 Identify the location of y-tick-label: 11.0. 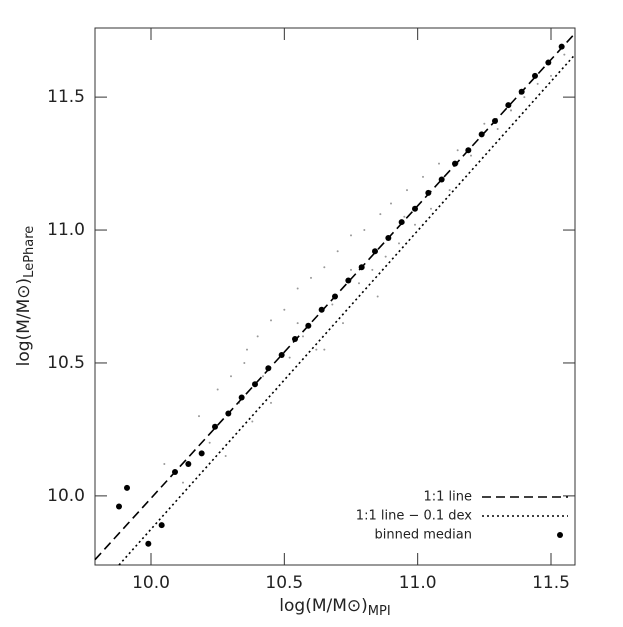
(66, 230).